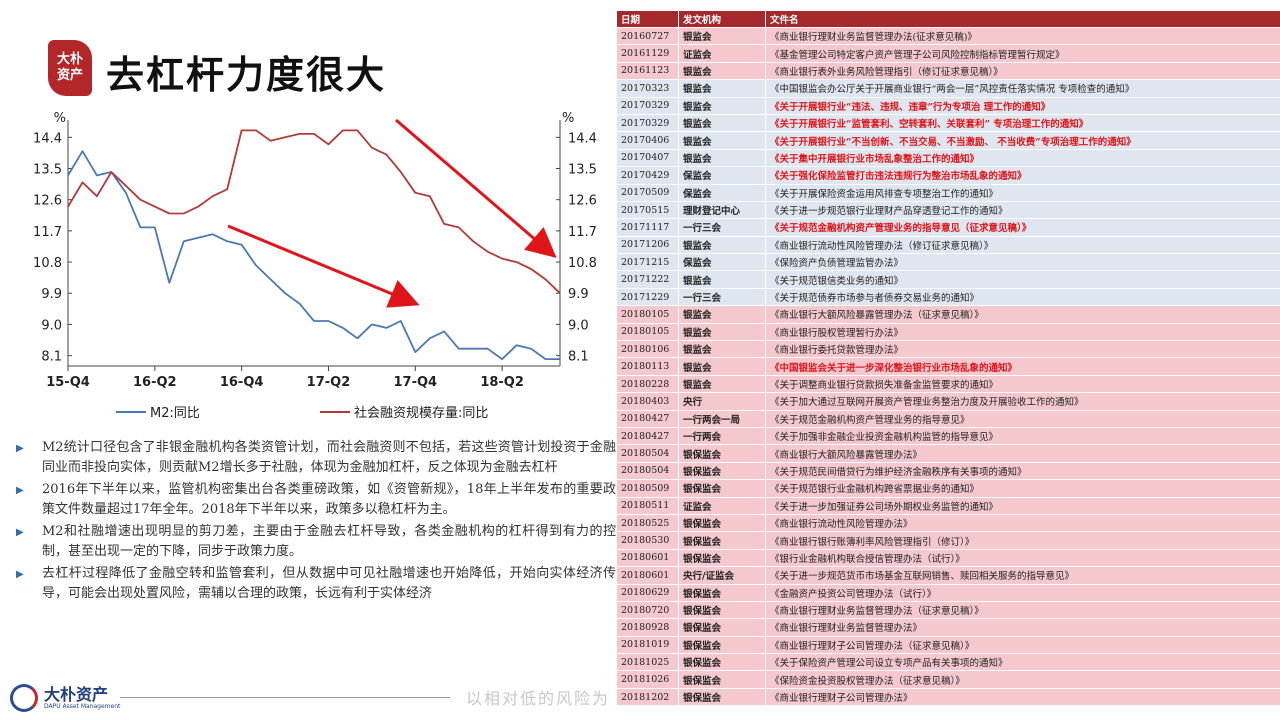 The height and width of the screenshot is (720, 1280). I want to click on table-row: 20180629 银保监会 《金融资产投资公司管理办法（试行）》, so click(948, 592).